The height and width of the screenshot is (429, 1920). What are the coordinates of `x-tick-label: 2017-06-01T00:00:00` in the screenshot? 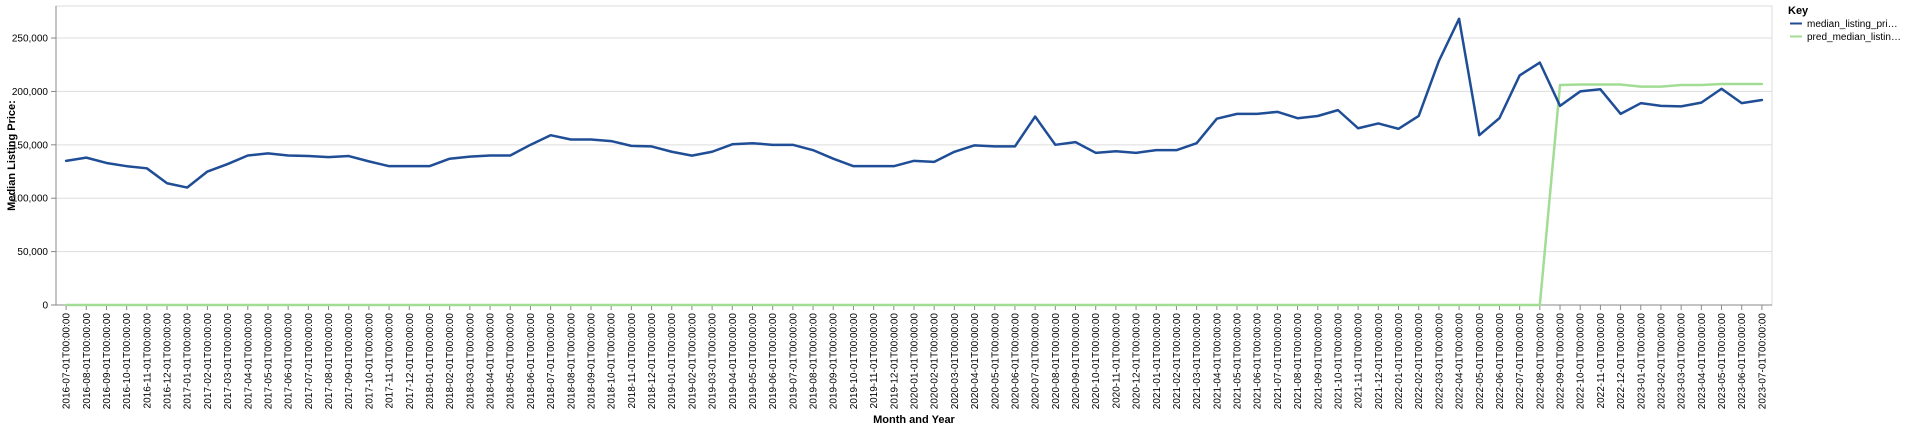 It's located at (289, 361).